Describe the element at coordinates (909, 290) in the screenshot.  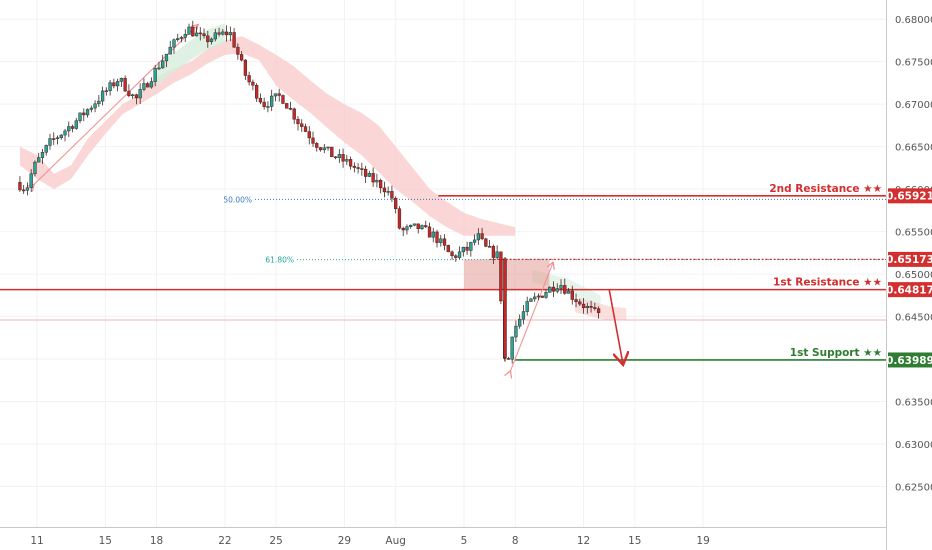
I see `price-tag-label: 0.64817` at that location.